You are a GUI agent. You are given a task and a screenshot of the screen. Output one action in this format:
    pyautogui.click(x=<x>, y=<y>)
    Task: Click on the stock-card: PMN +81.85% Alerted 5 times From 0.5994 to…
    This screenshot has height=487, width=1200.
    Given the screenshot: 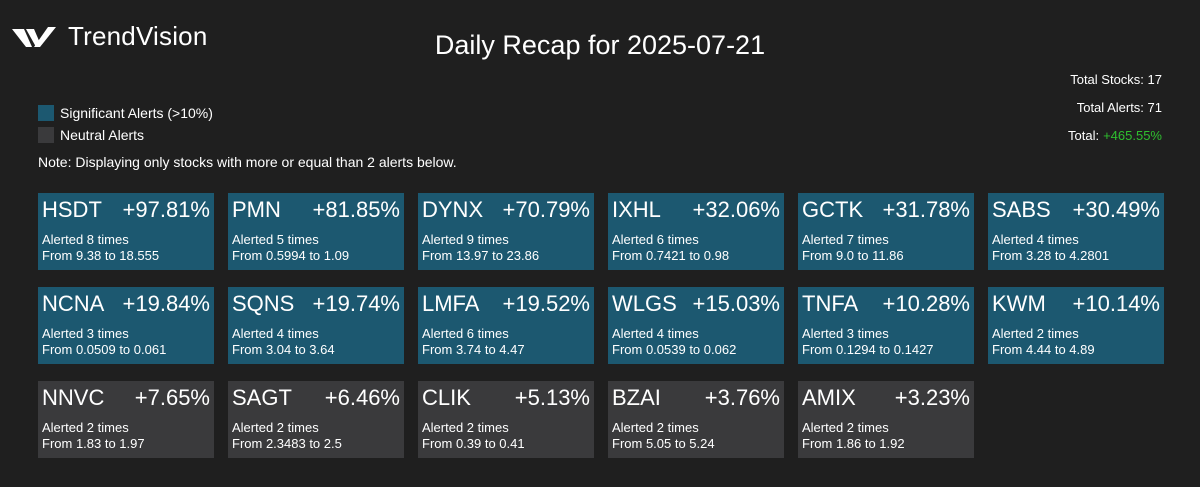 What is the action you would take?
    pyautogui.click(x=316, y=231)
    